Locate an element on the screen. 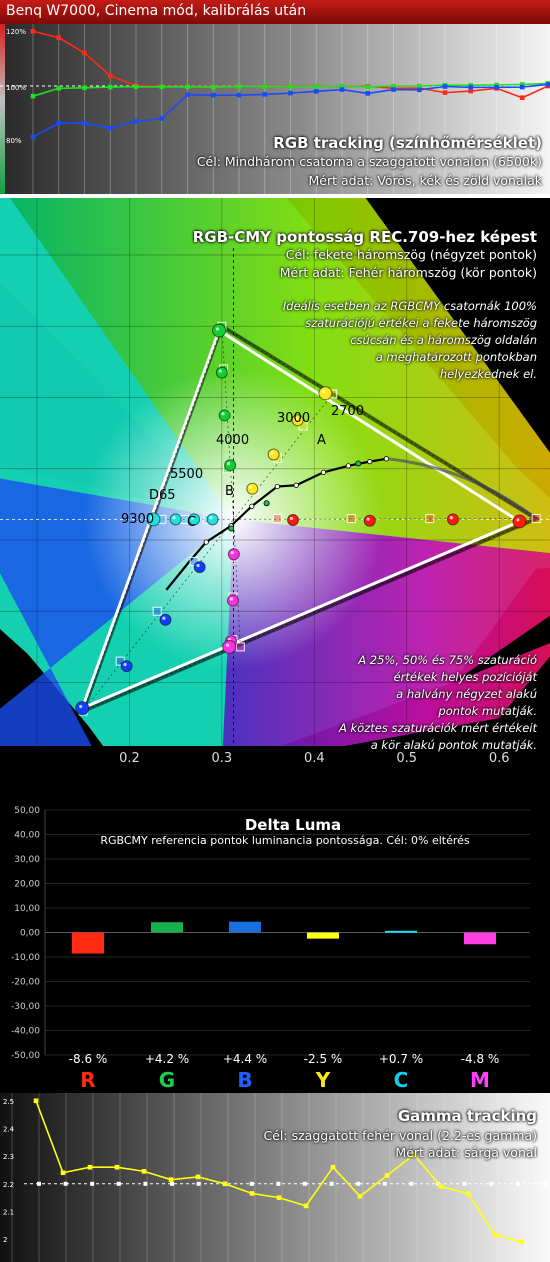 This screenshot has width=550, height=1262. cie-extra-curve is located at coordinates (463, 488).